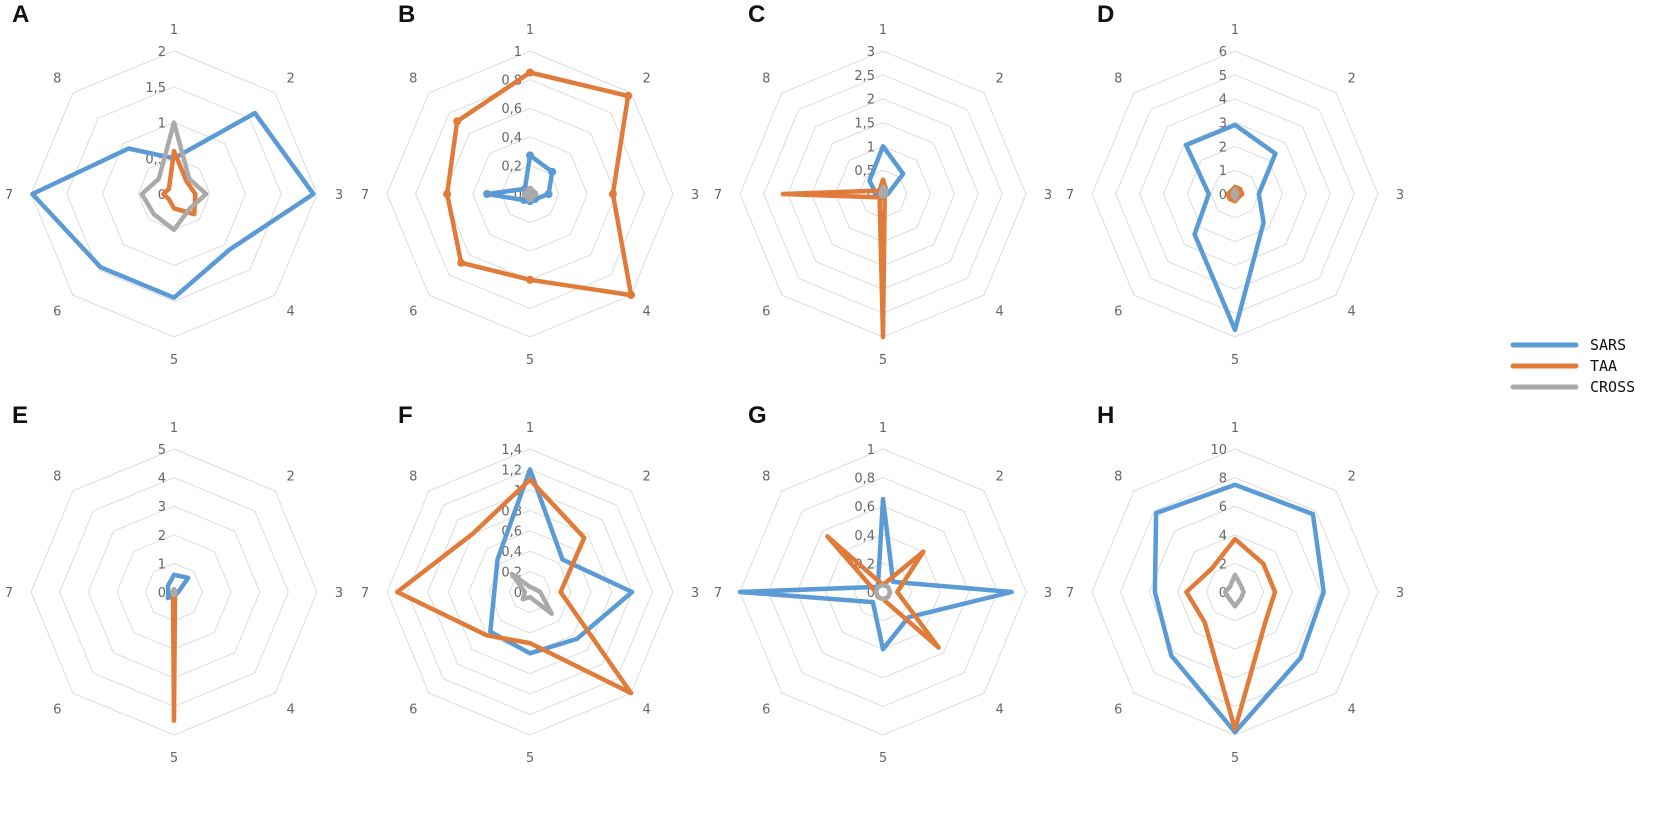 This screenshot has height=819, width=1654. I want to click on tick-label: 6, so click(1223, 52).